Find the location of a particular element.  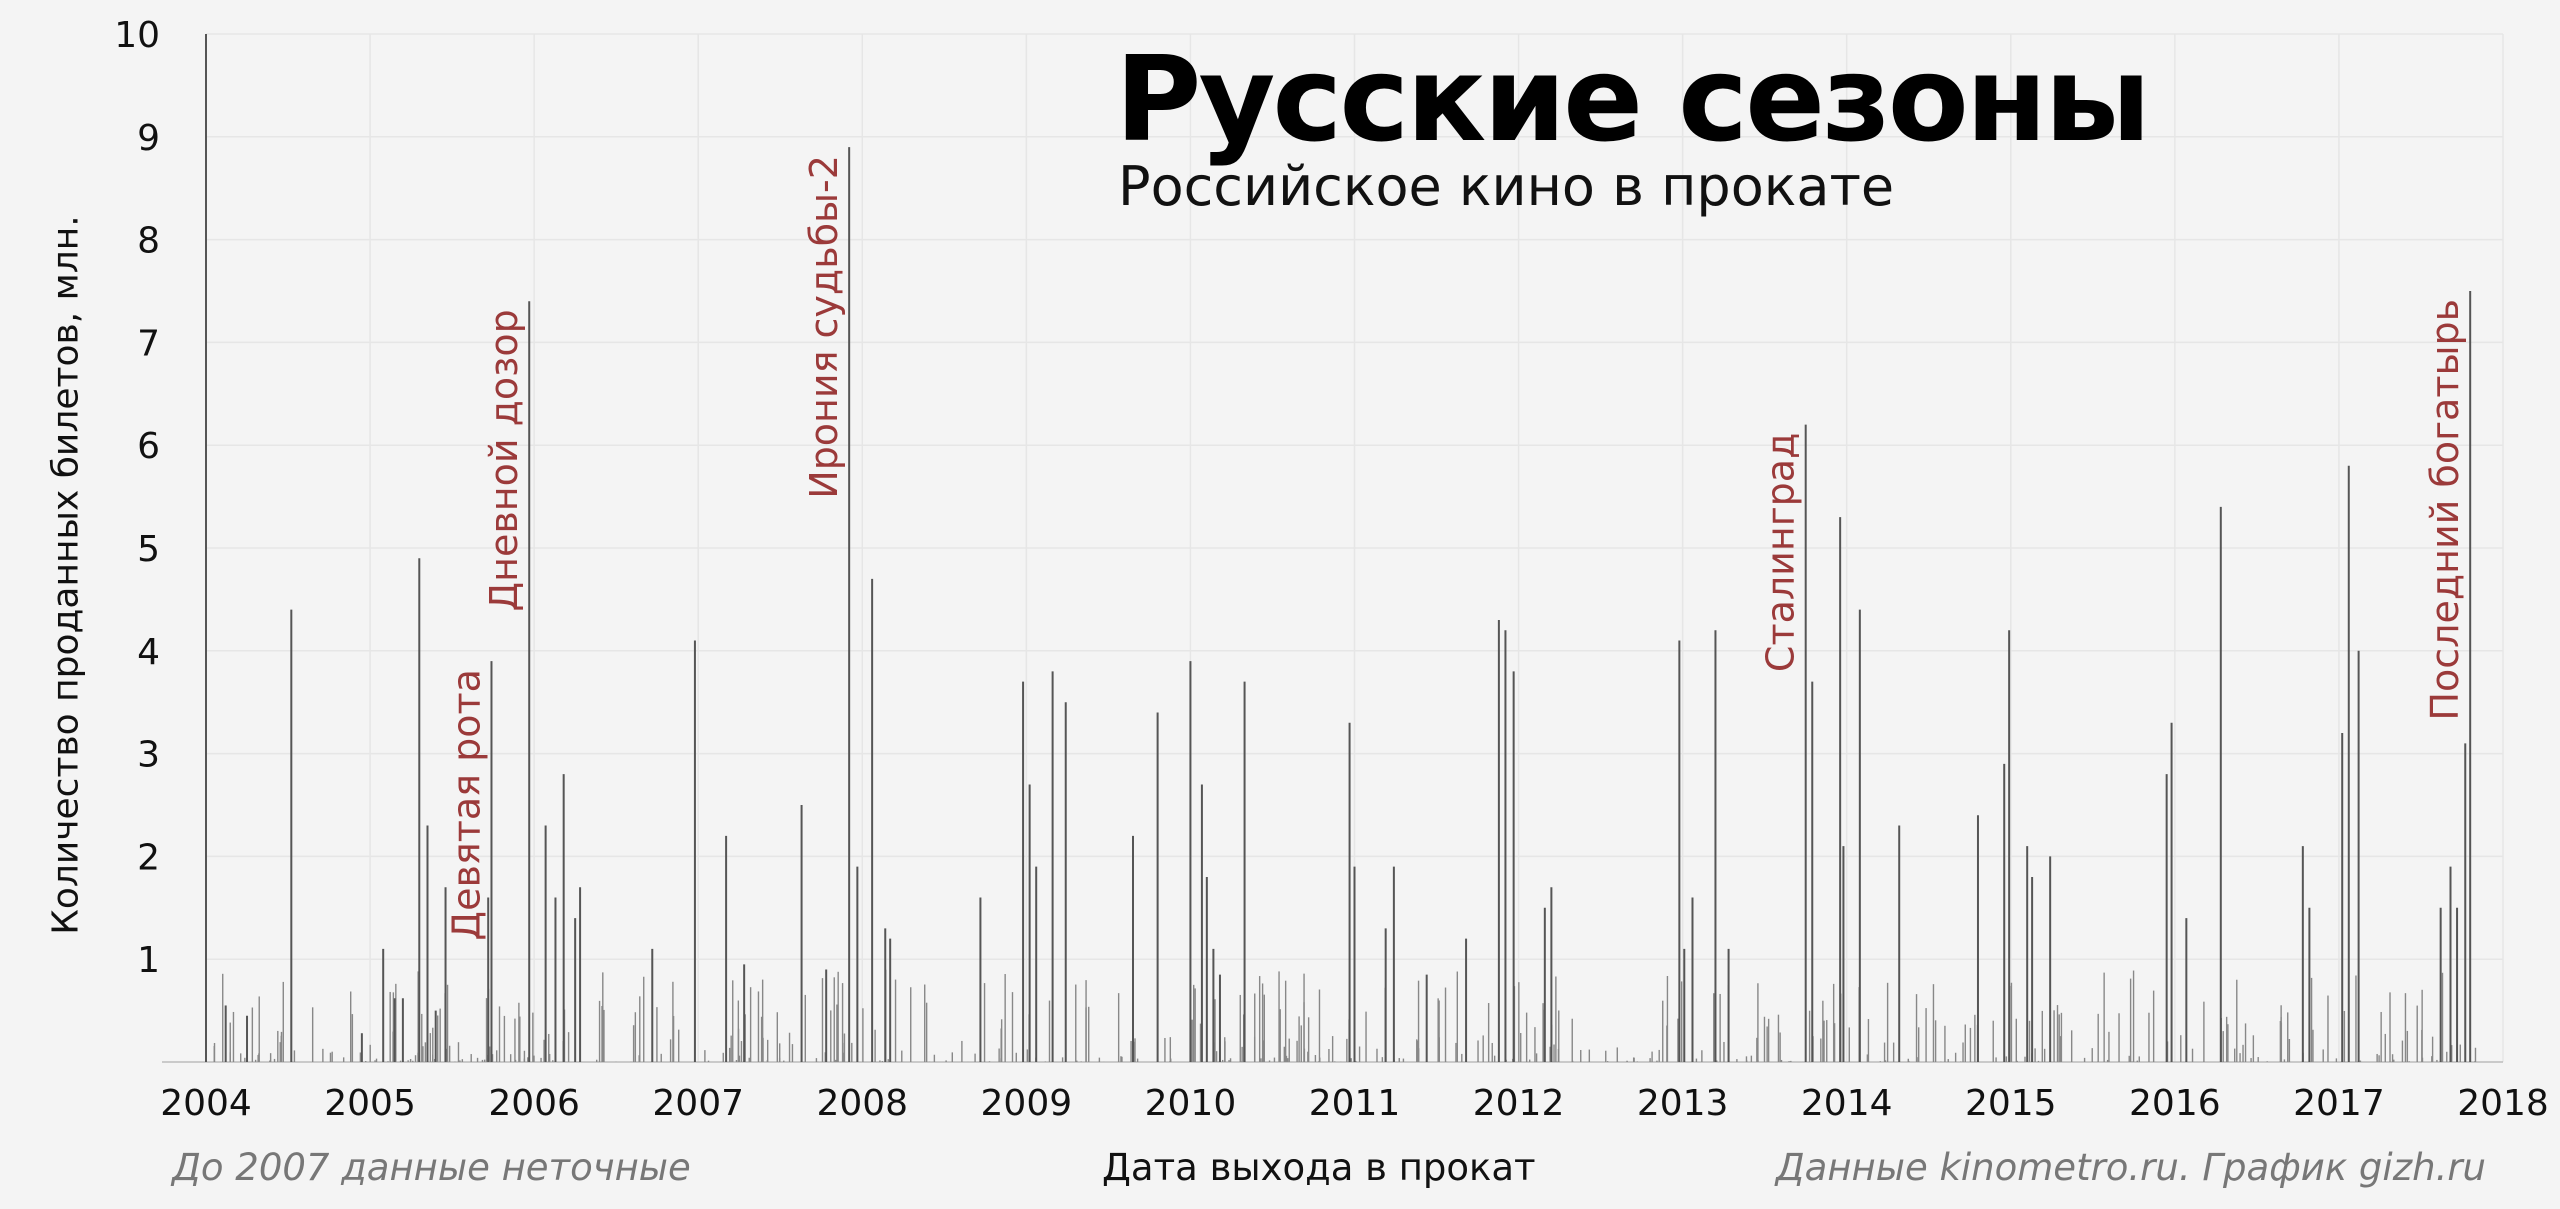

x-tick-label: 2013 is located at coordinates (1683, 1103).